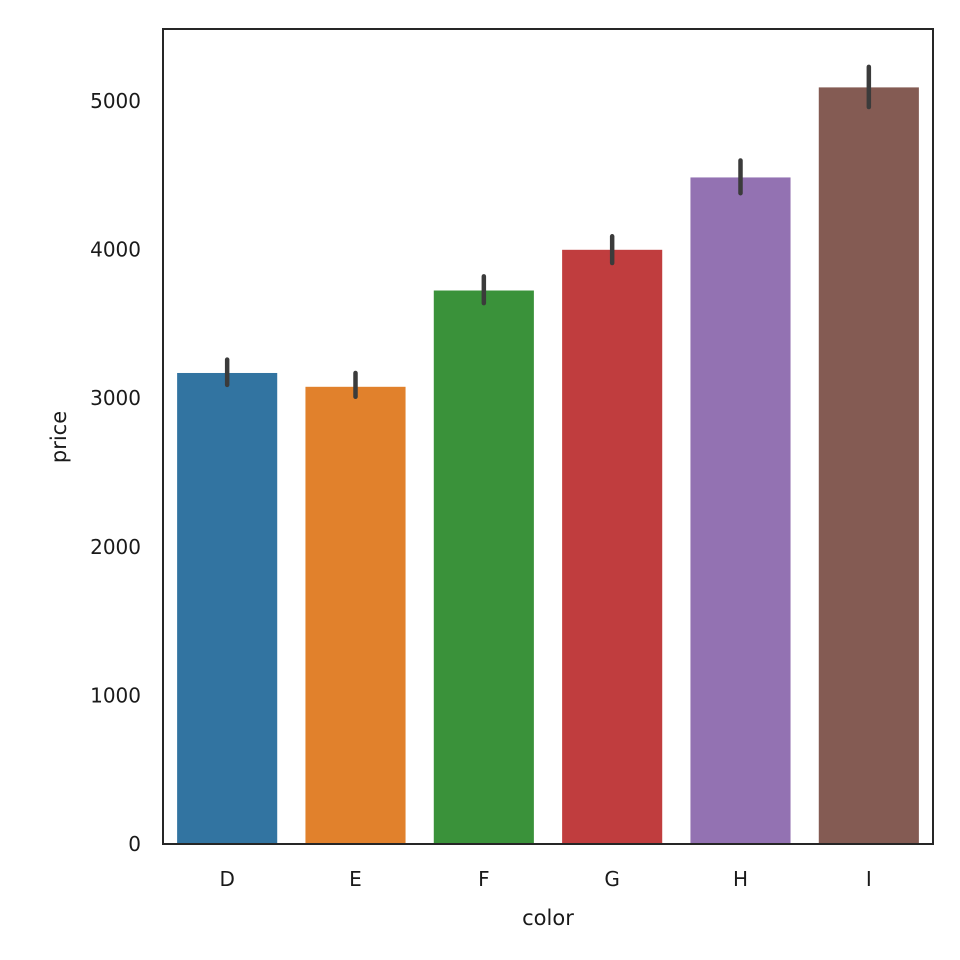 This screenshot has width=960, height=960. I want to click on y-axis-ticks: 0 1000 2000 3000 4000 5000, so click(115, 472).